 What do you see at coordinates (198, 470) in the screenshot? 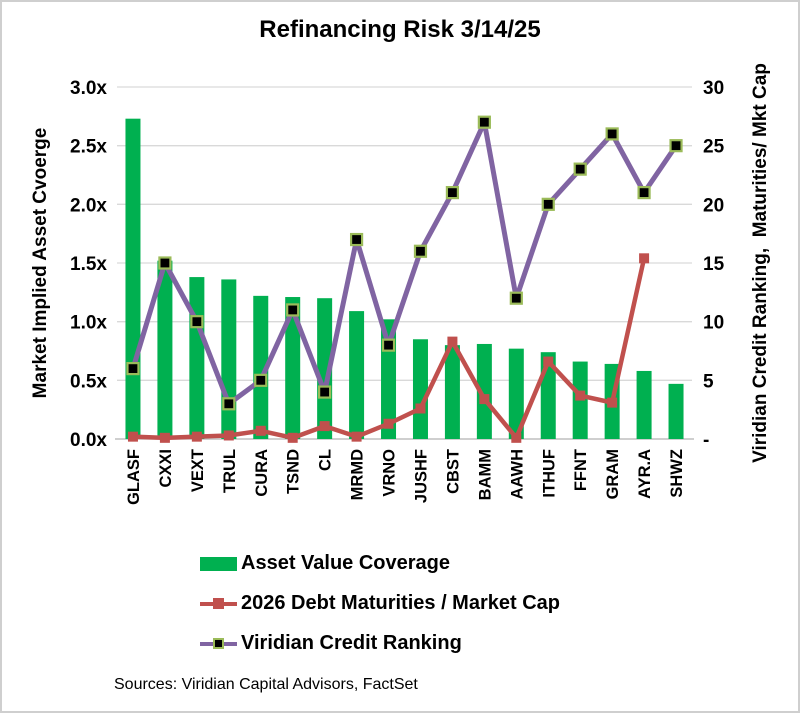
I see `x-tick-VEXT: VEXT` at bounding box center [198, 470].